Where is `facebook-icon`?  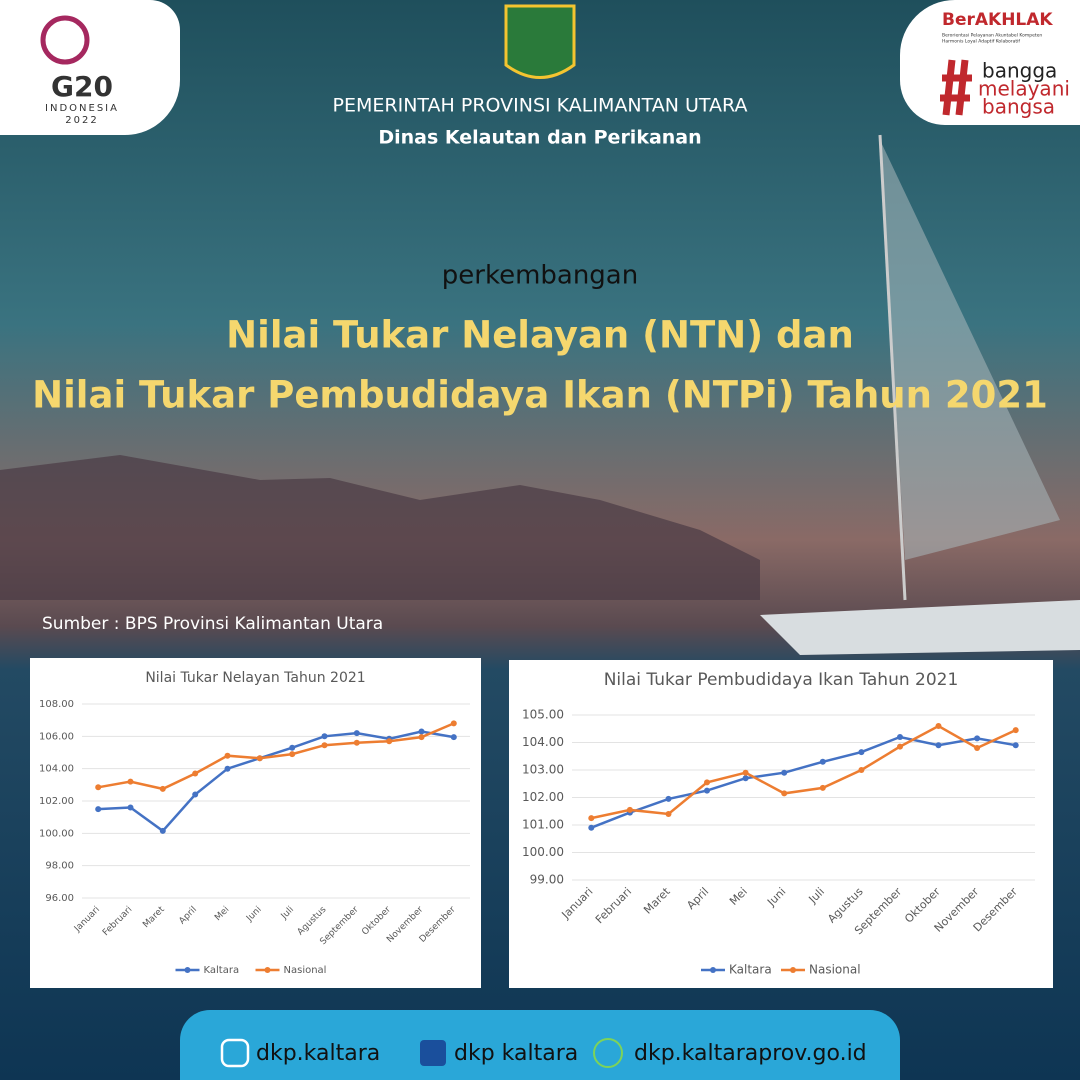
facebook-icon is located at coordinates (433, 1053).